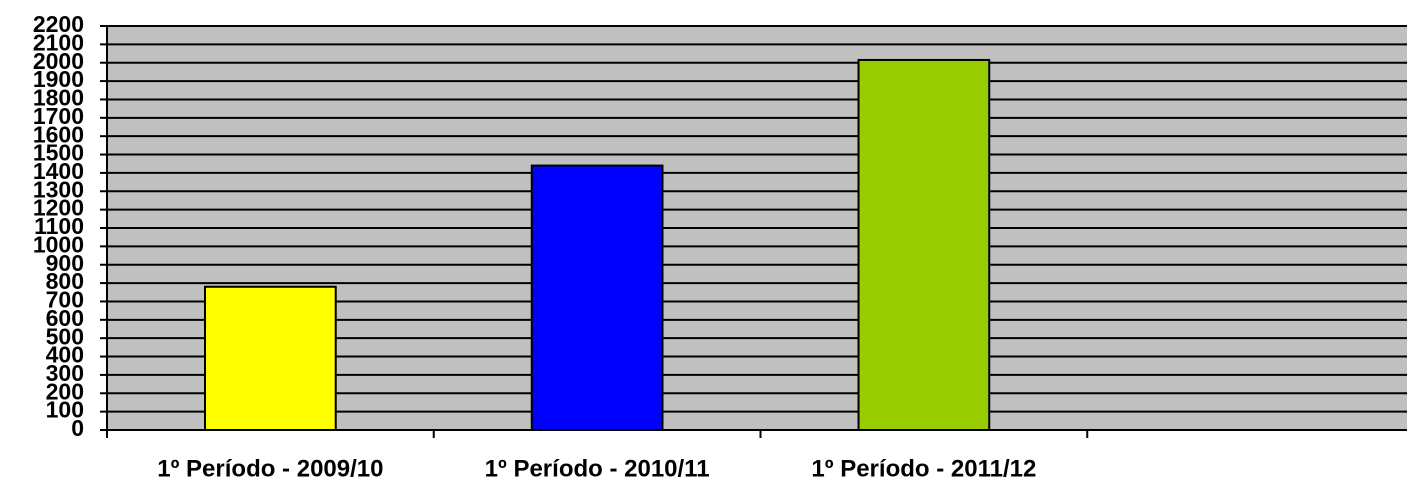 The width and height of the screenshot is (1407, 491). What do you see at coordinates (597, 468) in the screenshot?
I see `x-tick-label: 1º Período - 2010/11` at bounding box center [597, 468].